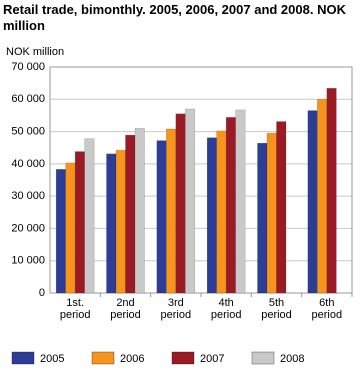 The width and height of the screenshot is (363, 374). I want to click on x-tick-label: 1st. period, so click(75, 309).